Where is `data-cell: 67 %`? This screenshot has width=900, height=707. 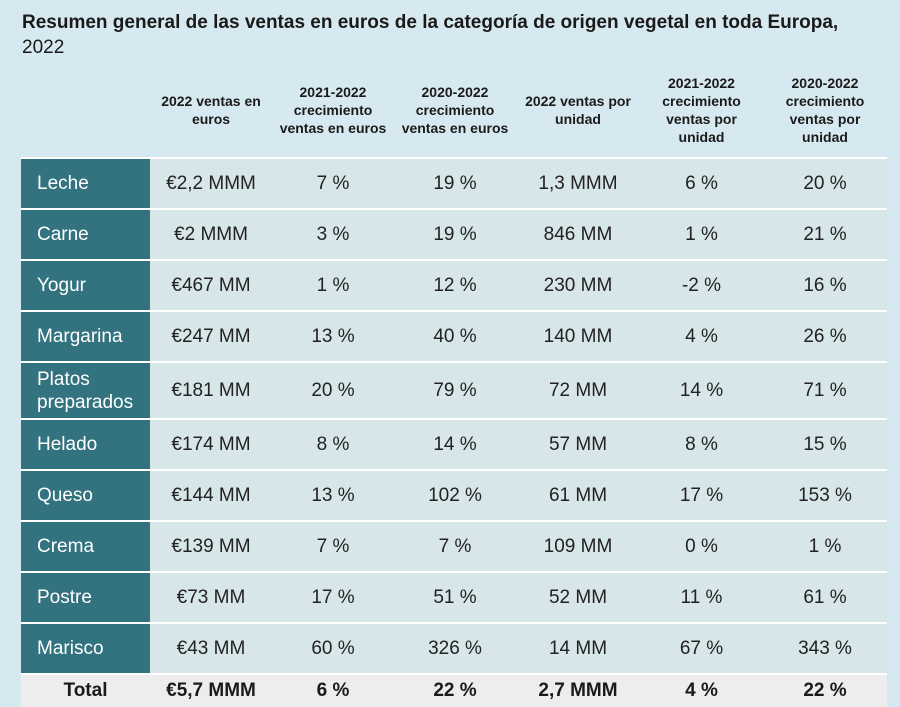 data-cell: 67 % is located at coordinates (701, 648).